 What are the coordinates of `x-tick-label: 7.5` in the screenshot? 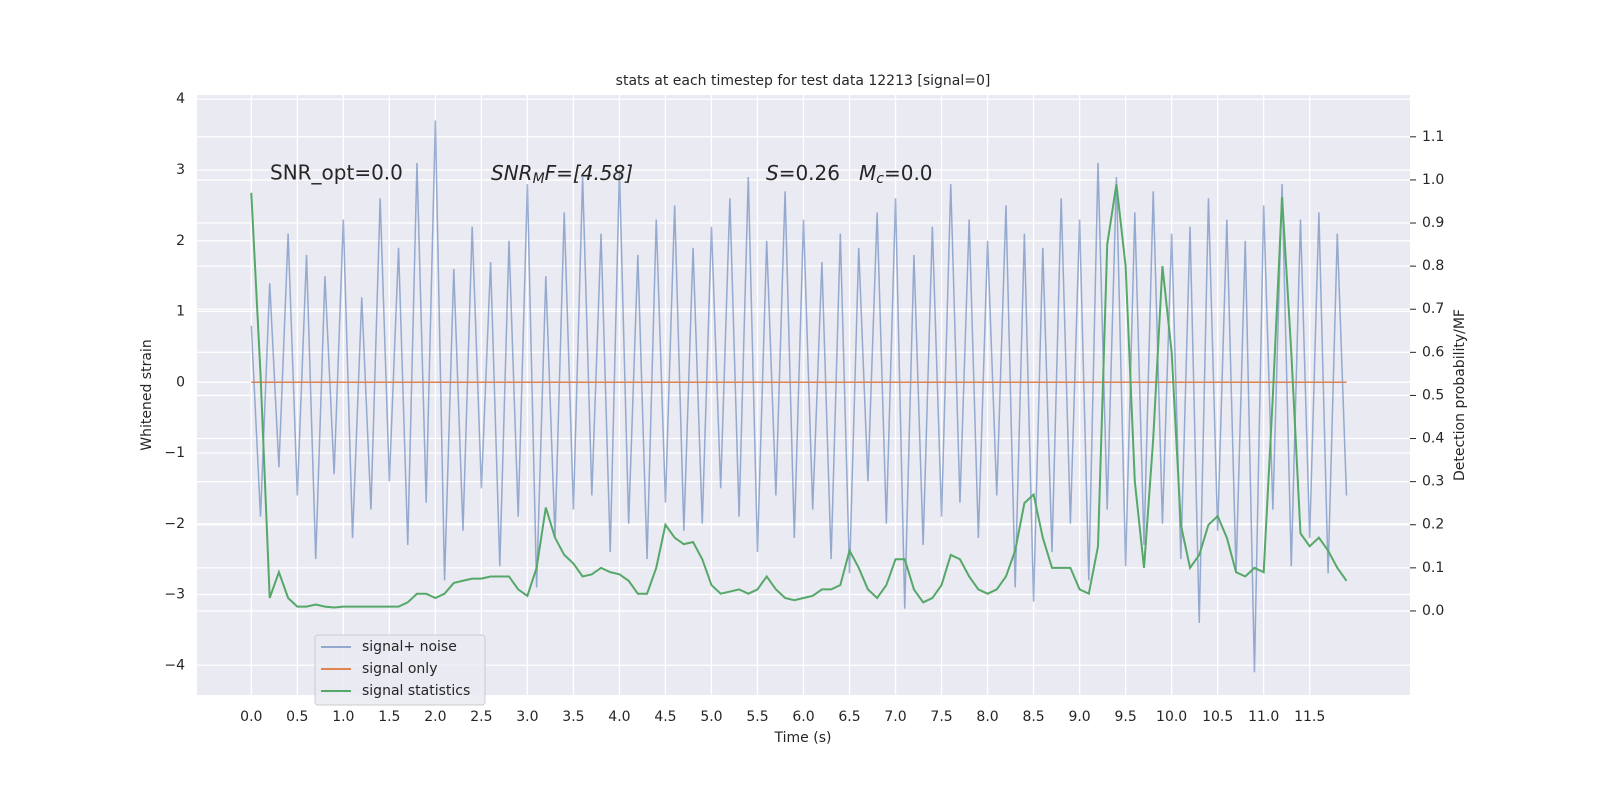 It's located at (941, 717).